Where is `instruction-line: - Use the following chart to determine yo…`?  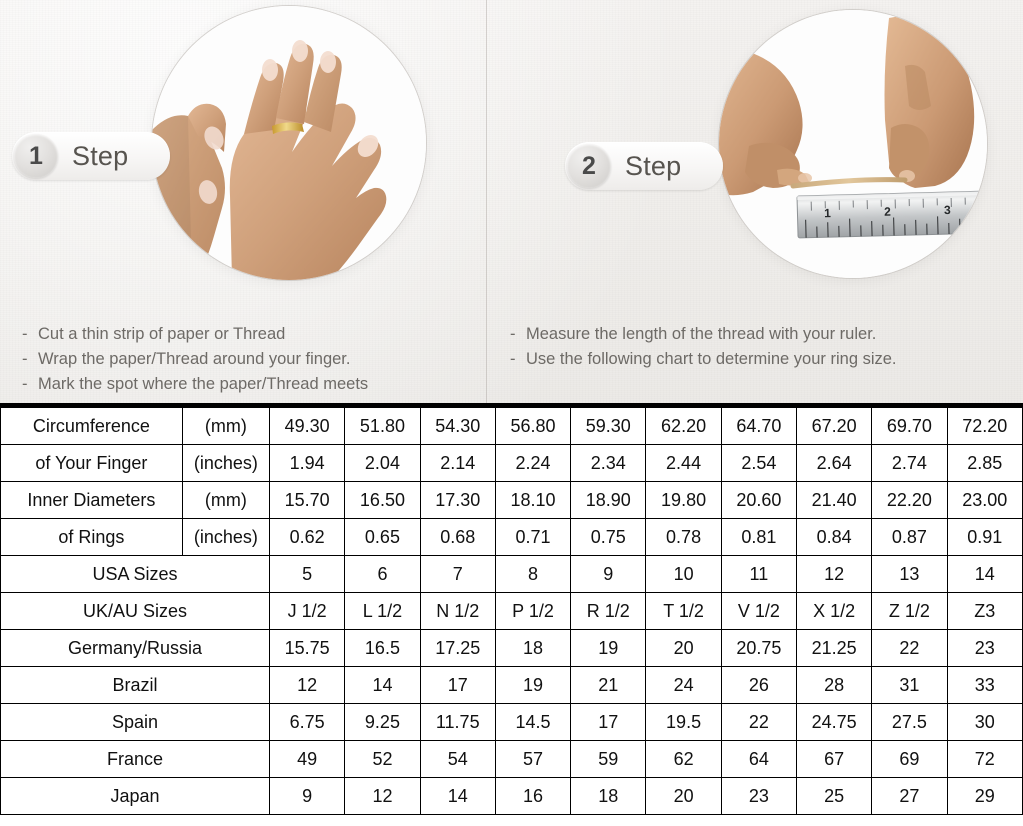 instruction-line: - Use the following chart to determine yo… is located at coordinates (703, 359).